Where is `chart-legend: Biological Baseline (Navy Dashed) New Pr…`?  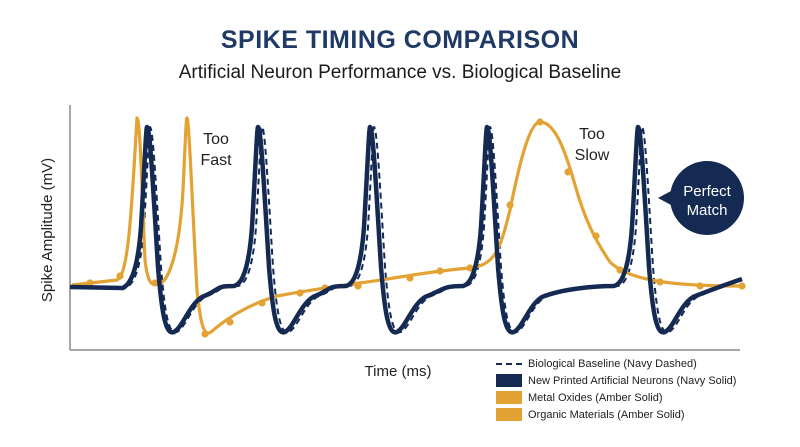 chart-legend: Biological Baseline (Navy Dashed) New Pr… is located at coordinates (616, 389).